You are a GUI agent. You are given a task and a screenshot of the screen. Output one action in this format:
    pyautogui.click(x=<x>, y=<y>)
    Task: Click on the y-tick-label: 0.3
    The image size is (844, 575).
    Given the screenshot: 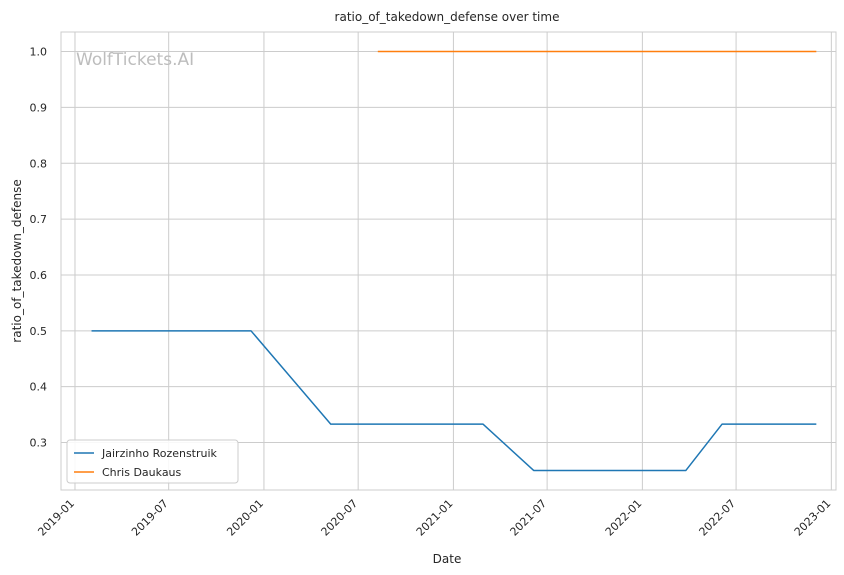 What is the action you would take?
    pyautogui.click(x=39, y=443)
    